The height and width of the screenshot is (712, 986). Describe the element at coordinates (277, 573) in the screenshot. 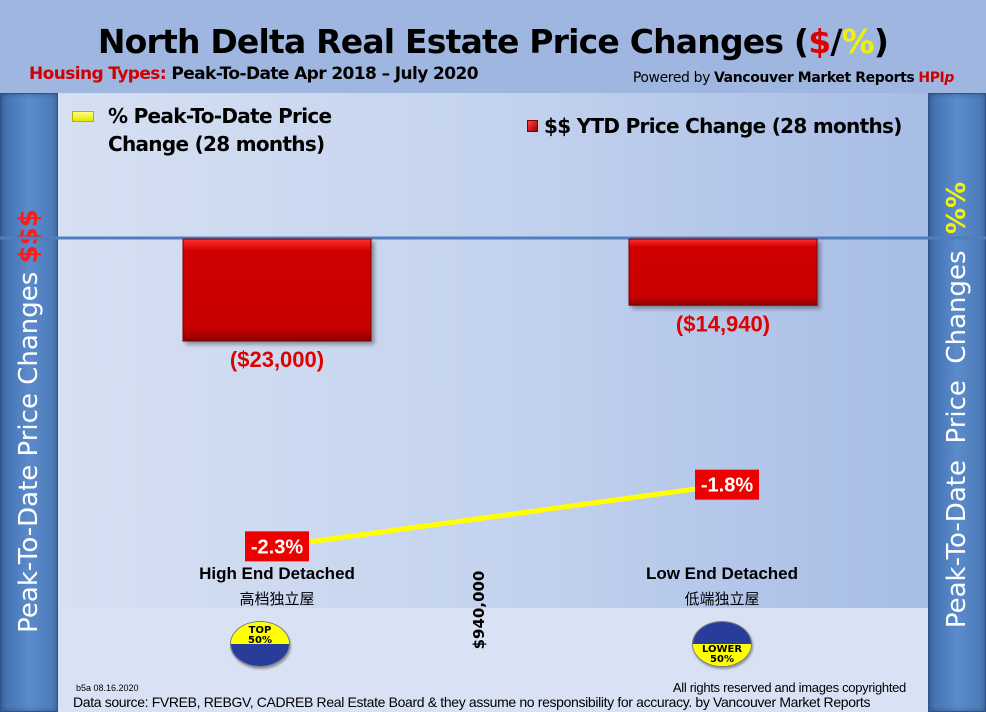

I see `category-label: High End Detached` at that location.